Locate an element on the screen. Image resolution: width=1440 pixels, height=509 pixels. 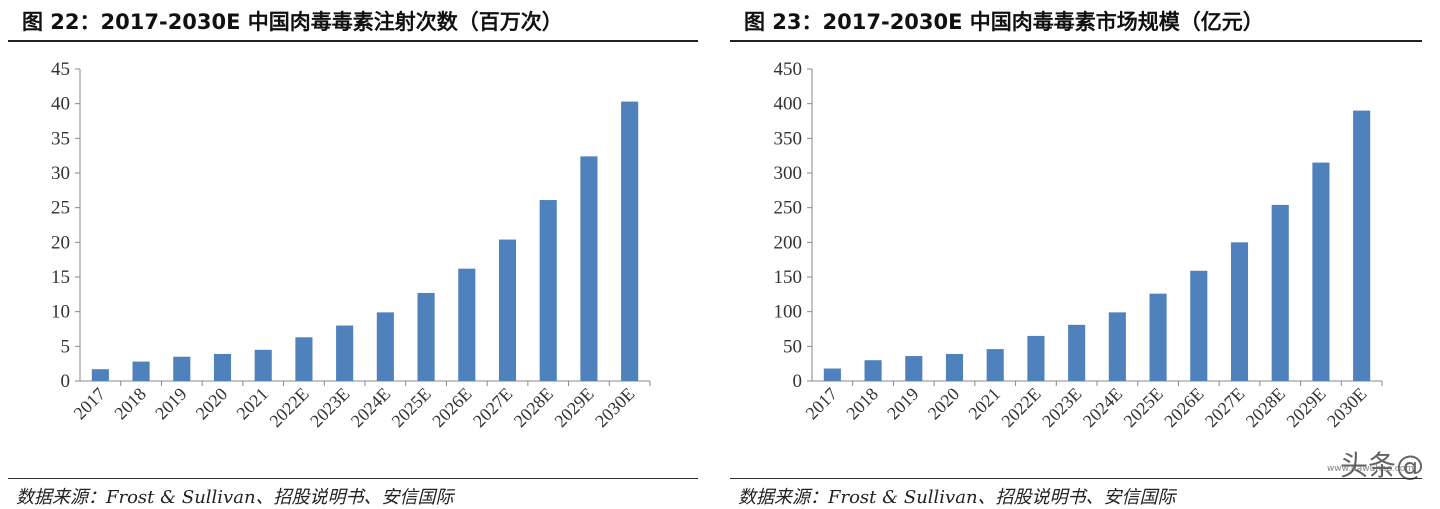
y-tick-label: 450 is located at coordinates (788, 69).